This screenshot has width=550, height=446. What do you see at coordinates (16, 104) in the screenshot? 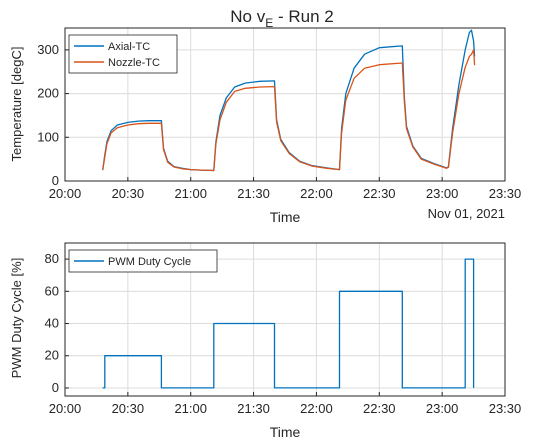
I see `top-y-axis-label: Temperature [degC]` at bounding box center [16, 104].